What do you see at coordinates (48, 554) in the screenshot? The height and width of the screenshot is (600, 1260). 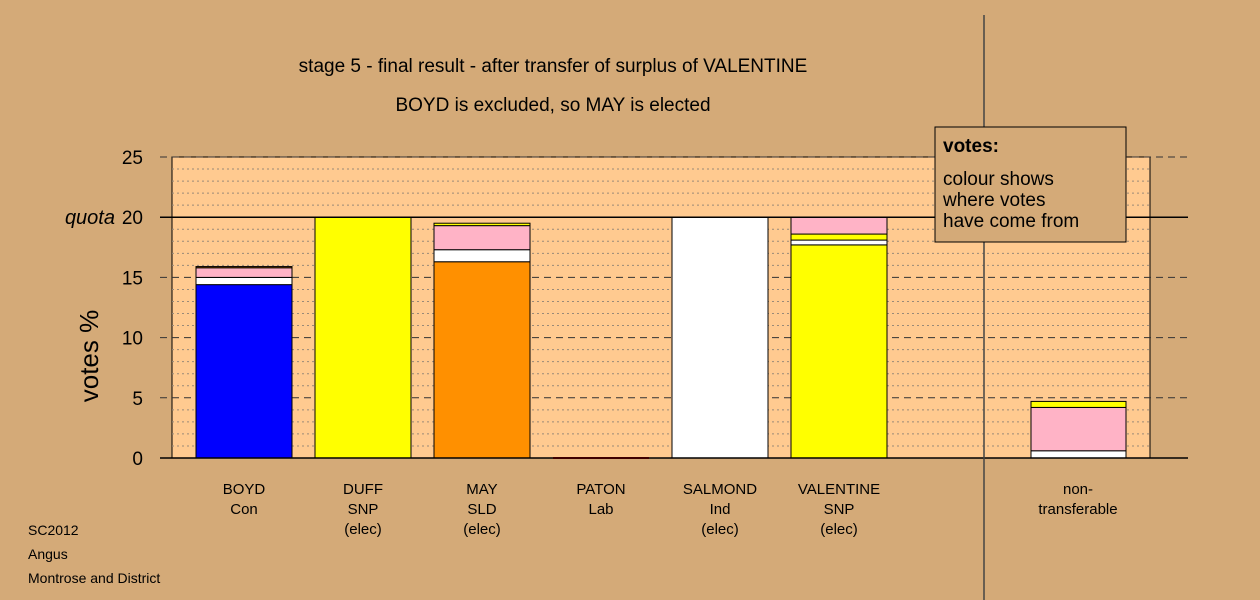 I see `footer-line-2: Angus` at bounding box center [48, 554].